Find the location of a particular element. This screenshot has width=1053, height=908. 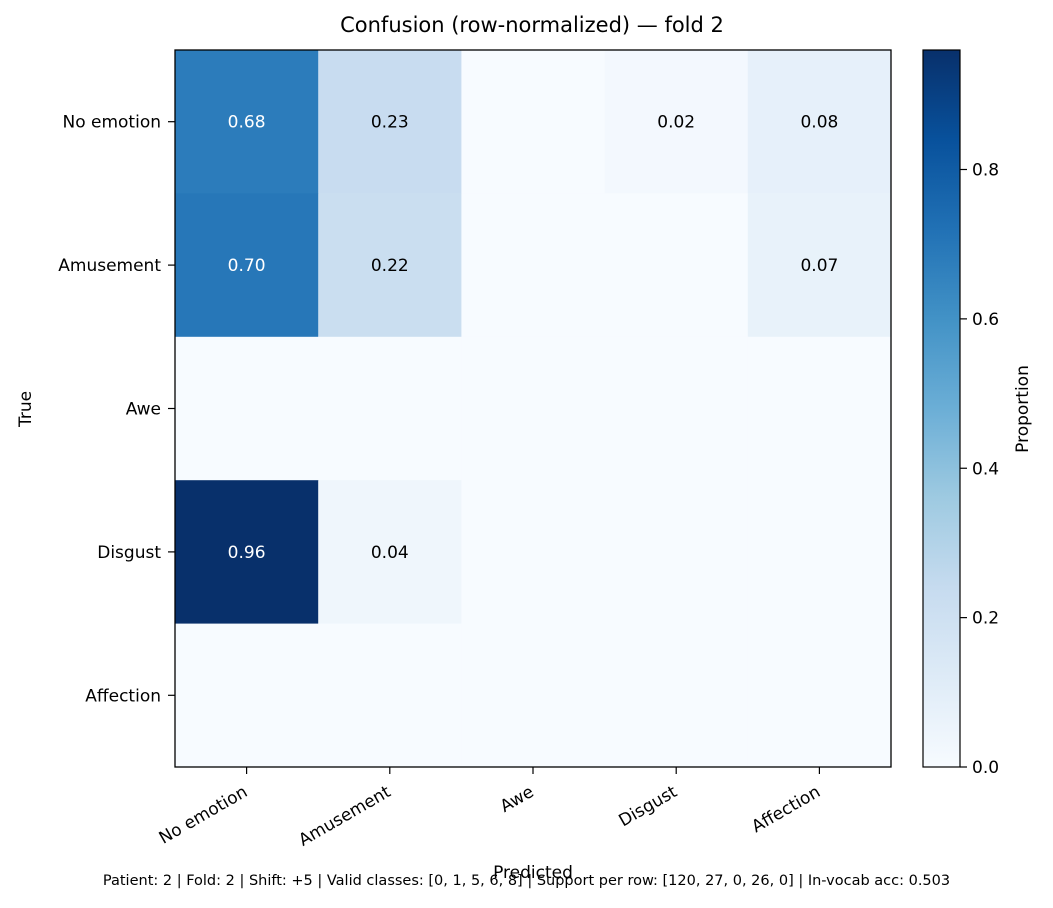

cell-value-label: 0.04 is located at coordinates (390, 553).